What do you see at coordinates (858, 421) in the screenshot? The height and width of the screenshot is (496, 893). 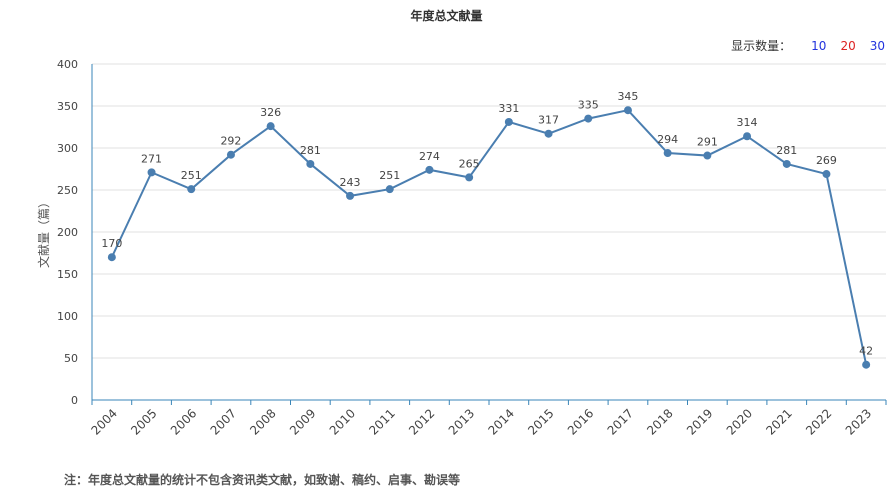 I see `x-tick-label: 2023` at bounding box center [858, 421].